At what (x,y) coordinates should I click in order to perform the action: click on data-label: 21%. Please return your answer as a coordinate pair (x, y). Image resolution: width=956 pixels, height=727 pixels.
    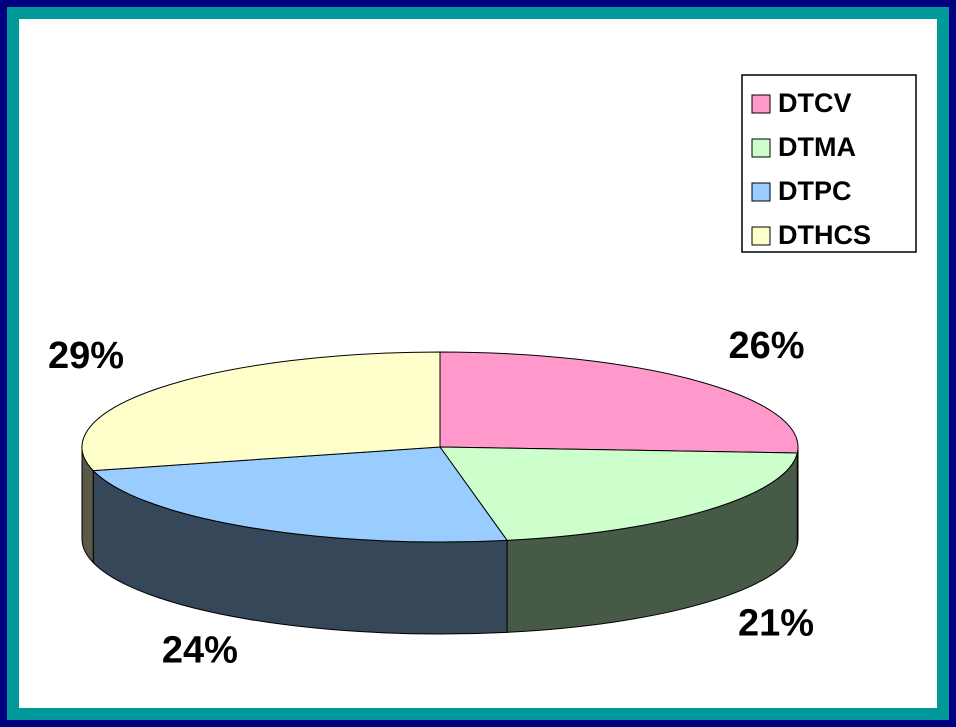
    Looking at the image, I should click on (776, 624).